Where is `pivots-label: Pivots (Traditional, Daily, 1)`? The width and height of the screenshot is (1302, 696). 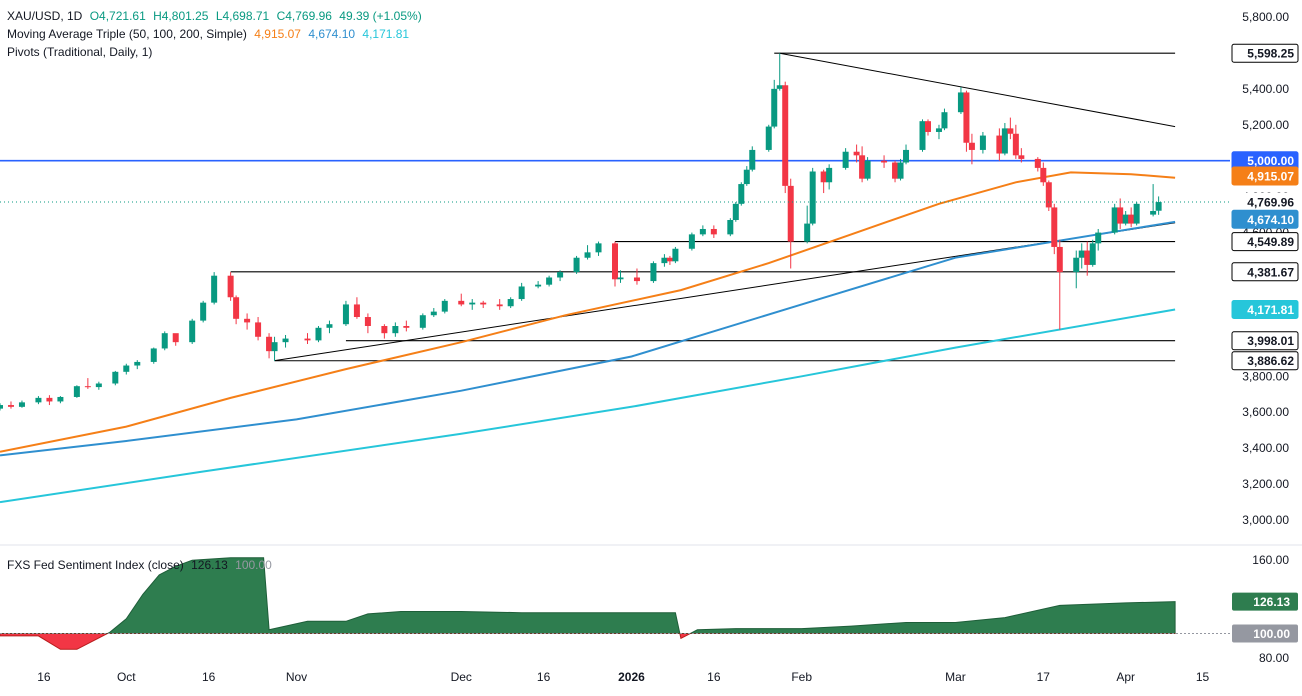
pivots-label: Pivots (Traditional, Daily, 1) is located at coordinates (80, 52).